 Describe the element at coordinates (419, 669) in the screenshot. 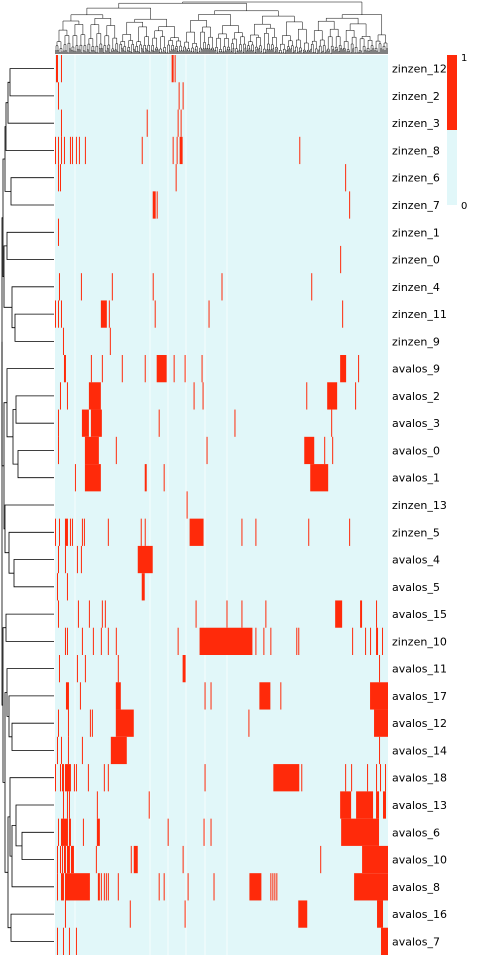

I see `row-label: avalos_11` at that location.